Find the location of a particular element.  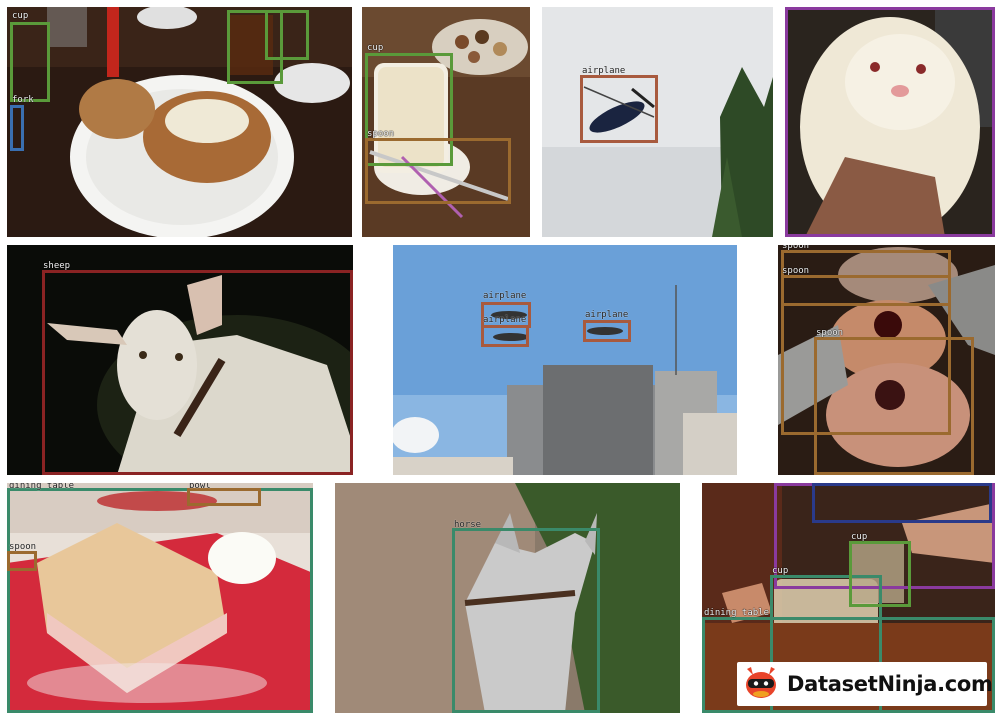

label-bowl: bowl is located at coordinates (200, 487).